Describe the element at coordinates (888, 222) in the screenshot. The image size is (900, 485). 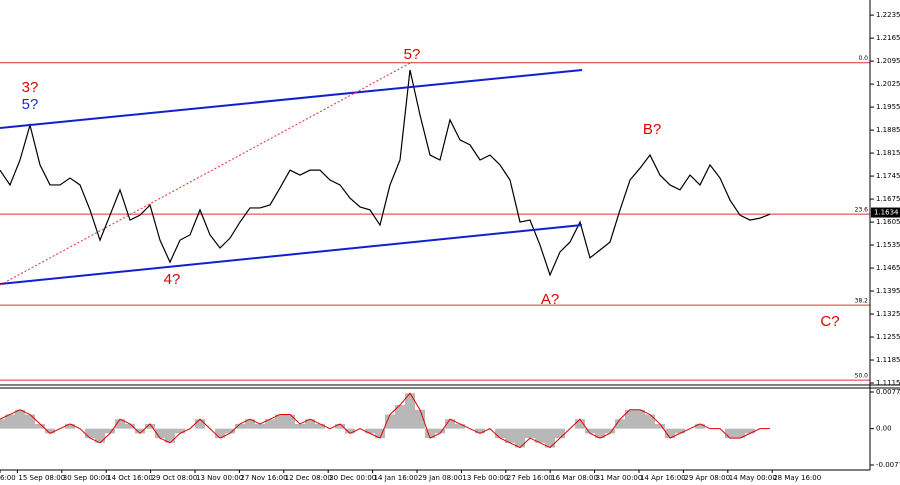
I see `y-tick-label: 1.1605` at that location.